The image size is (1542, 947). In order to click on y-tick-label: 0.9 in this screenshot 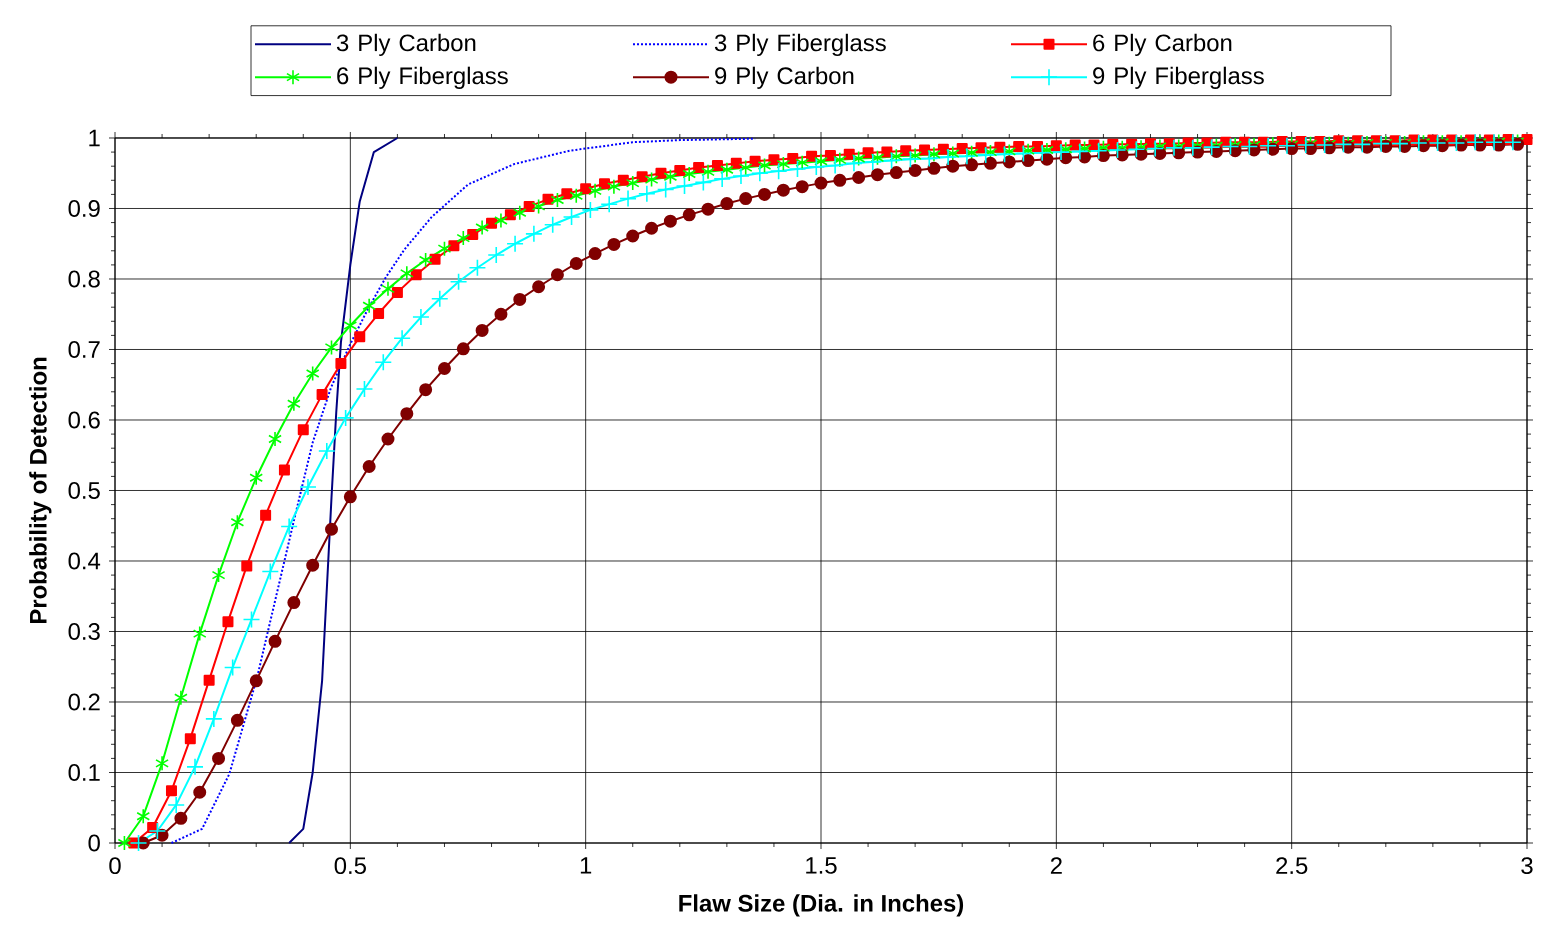, I will do `click(84, 208)`.